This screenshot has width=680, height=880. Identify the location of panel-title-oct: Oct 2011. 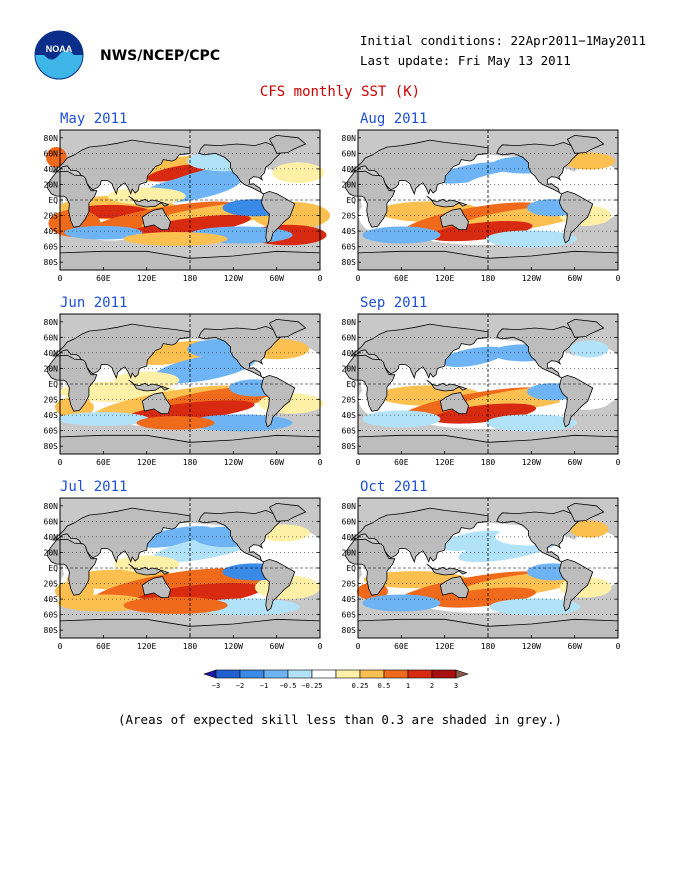
(394, 487).